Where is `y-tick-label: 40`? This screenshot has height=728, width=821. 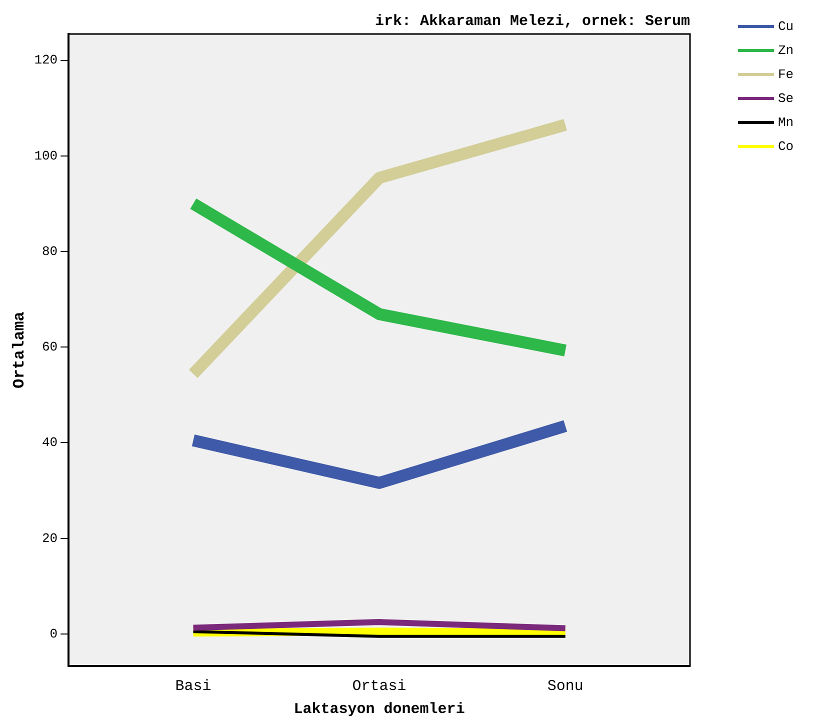
y-tick-label: 40 is located at coordinates (50, 442).